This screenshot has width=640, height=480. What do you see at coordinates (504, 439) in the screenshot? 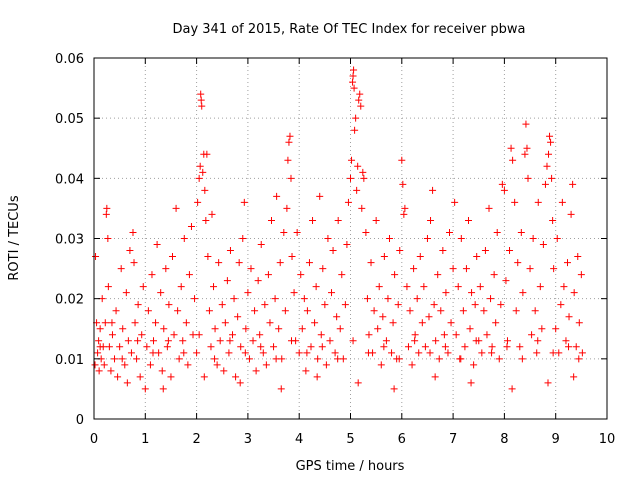
I see `x-tick-label: 8` at bounding box center [504, 439].